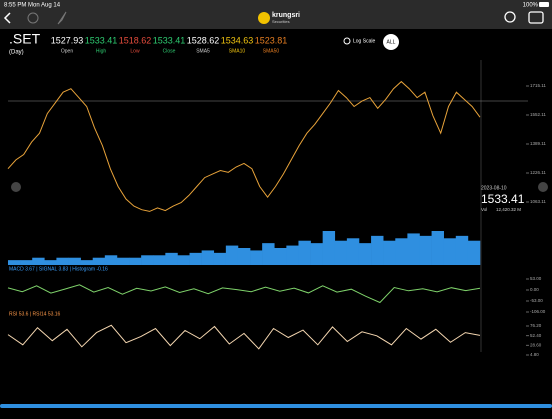  Describe the element at coordinates (44, 6) in the screenshot. I see `status-date: Mon Aug 14` at that location.